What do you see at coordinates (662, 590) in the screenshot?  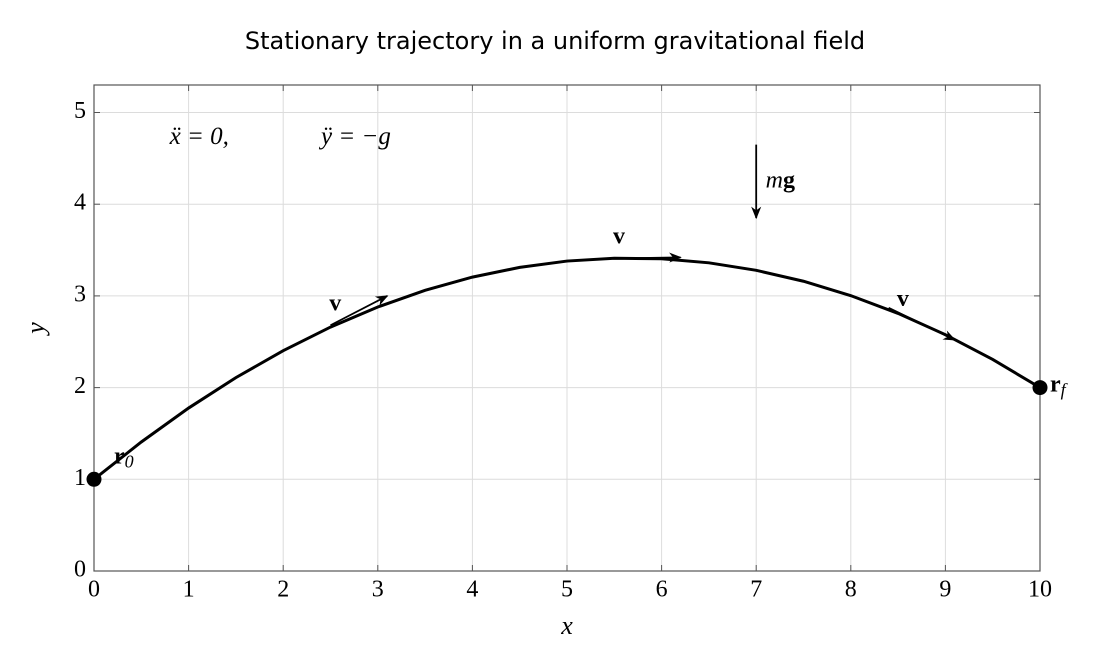 I see `x-tick-label: 6` at bounding box center [662, 590].